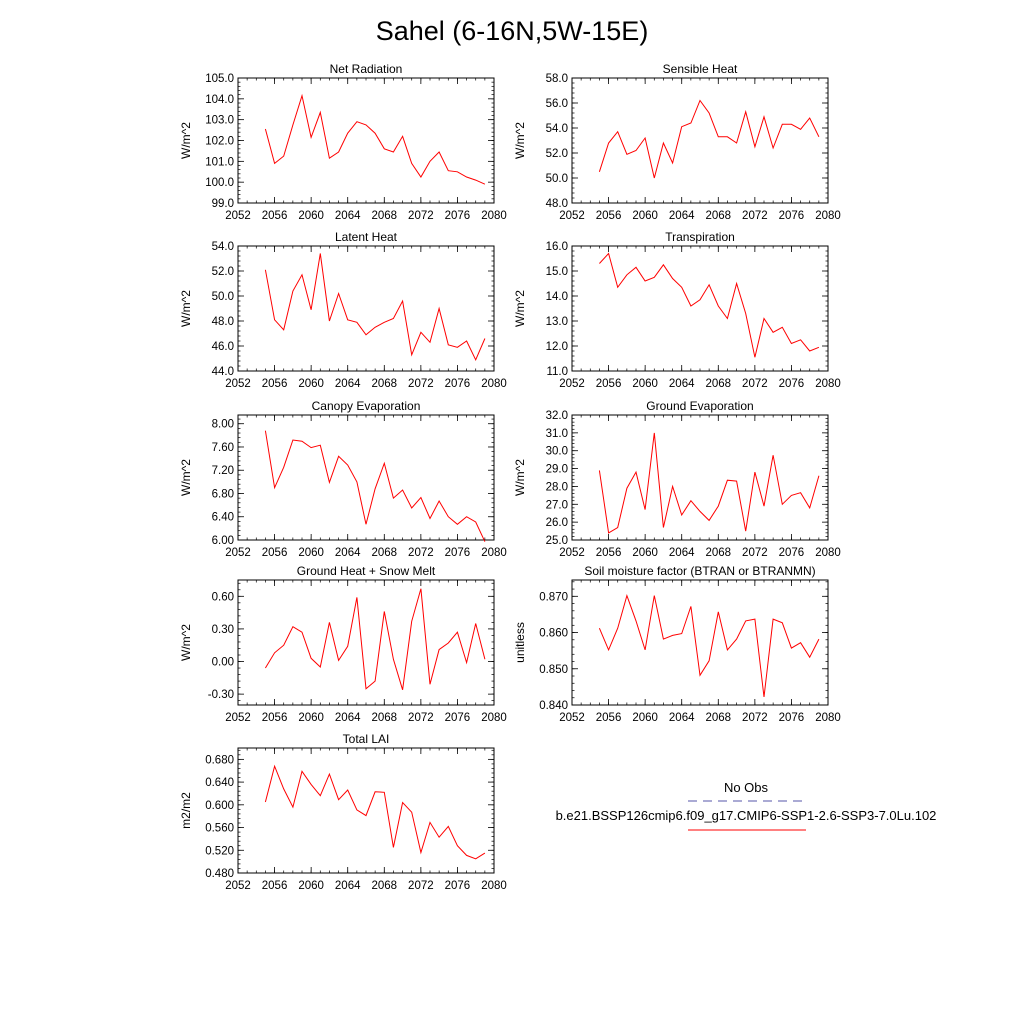 This screenshot has height=1024, width=1024. I want to click on y-tick-label: 6.40, so click(223, 518).